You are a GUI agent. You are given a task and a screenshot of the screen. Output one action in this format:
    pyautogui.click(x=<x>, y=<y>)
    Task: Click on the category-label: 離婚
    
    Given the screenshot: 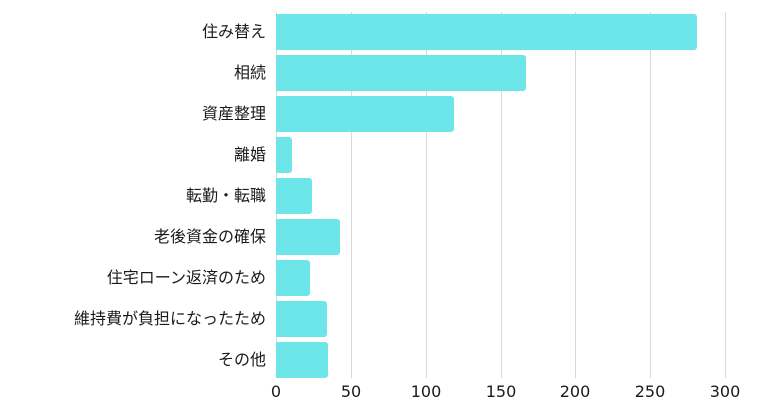 What is the action you would take?
    pyautogui.click(x=249, y=154)
    